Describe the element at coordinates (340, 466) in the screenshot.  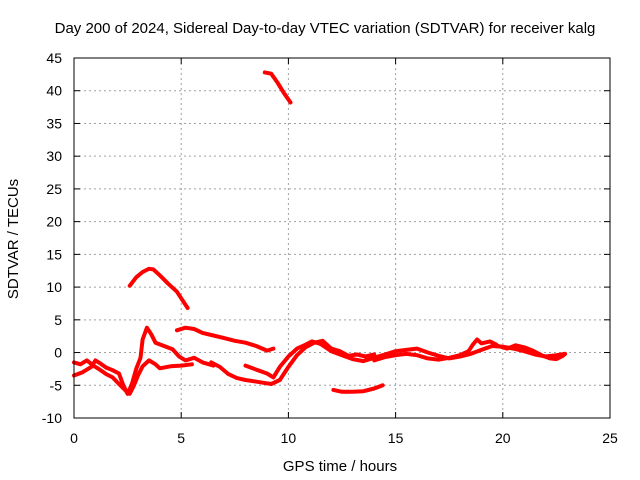
I see `x-axis-label: GPS time / hours` at that location.